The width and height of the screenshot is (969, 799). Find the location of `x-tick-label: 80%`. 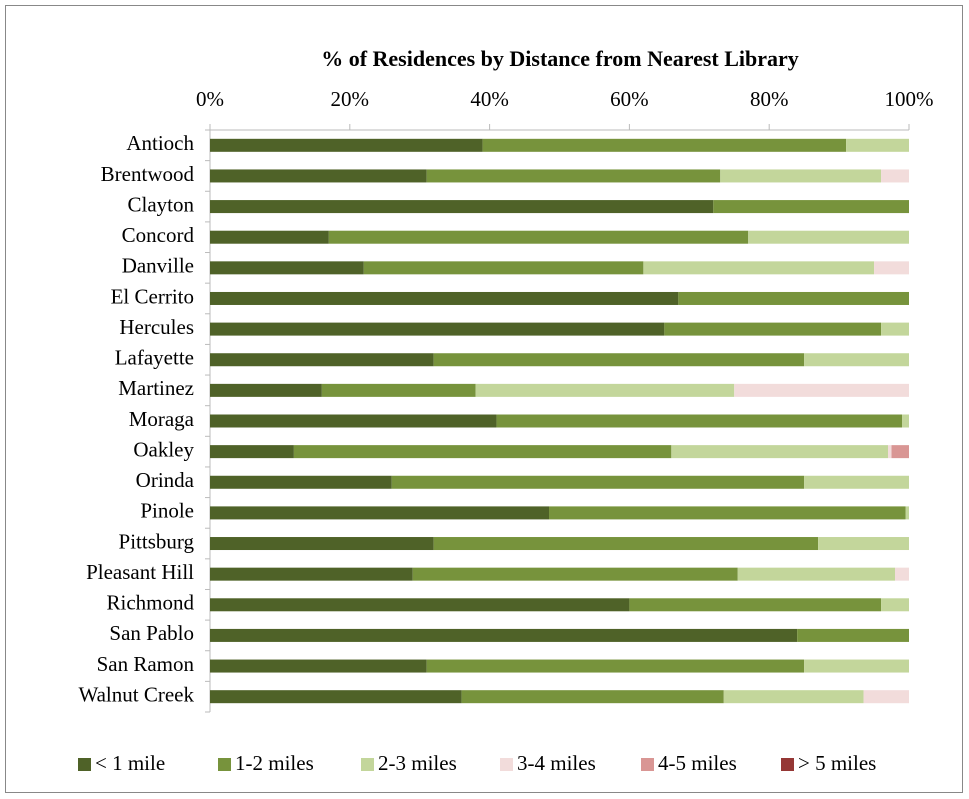

x-tick-label: 80% is located at coordinates (769, 99).